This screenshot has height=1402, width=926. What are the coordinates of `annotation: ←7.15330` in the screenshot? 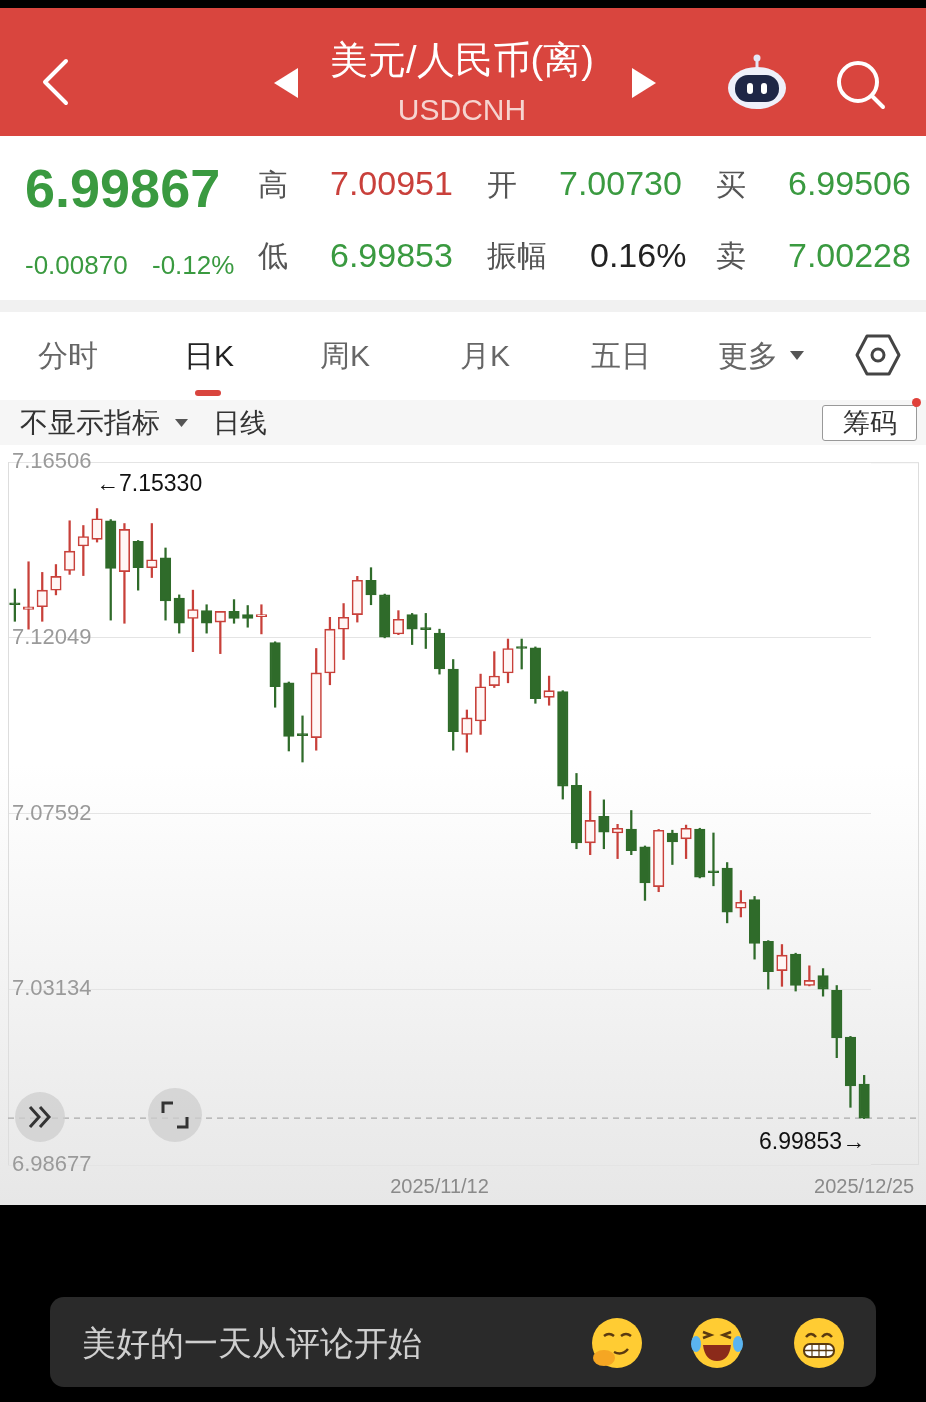 It's located at (149, 482).